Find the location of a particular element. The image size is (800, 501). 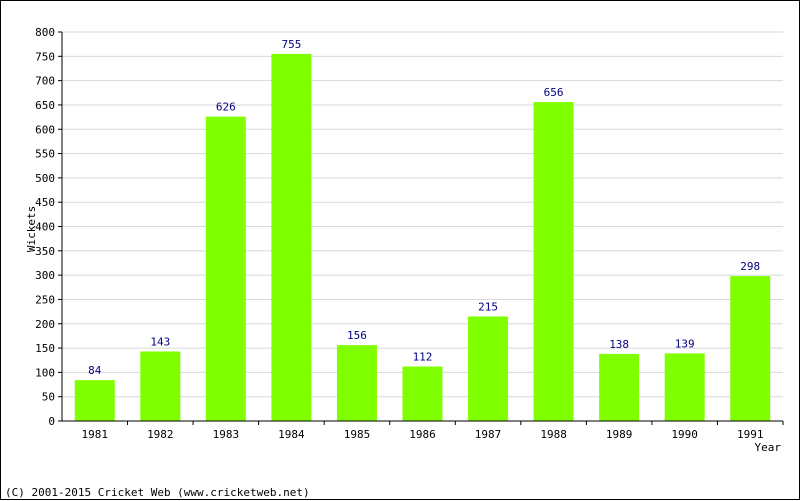

data-label: 143 is located at coordinates (160, 341).